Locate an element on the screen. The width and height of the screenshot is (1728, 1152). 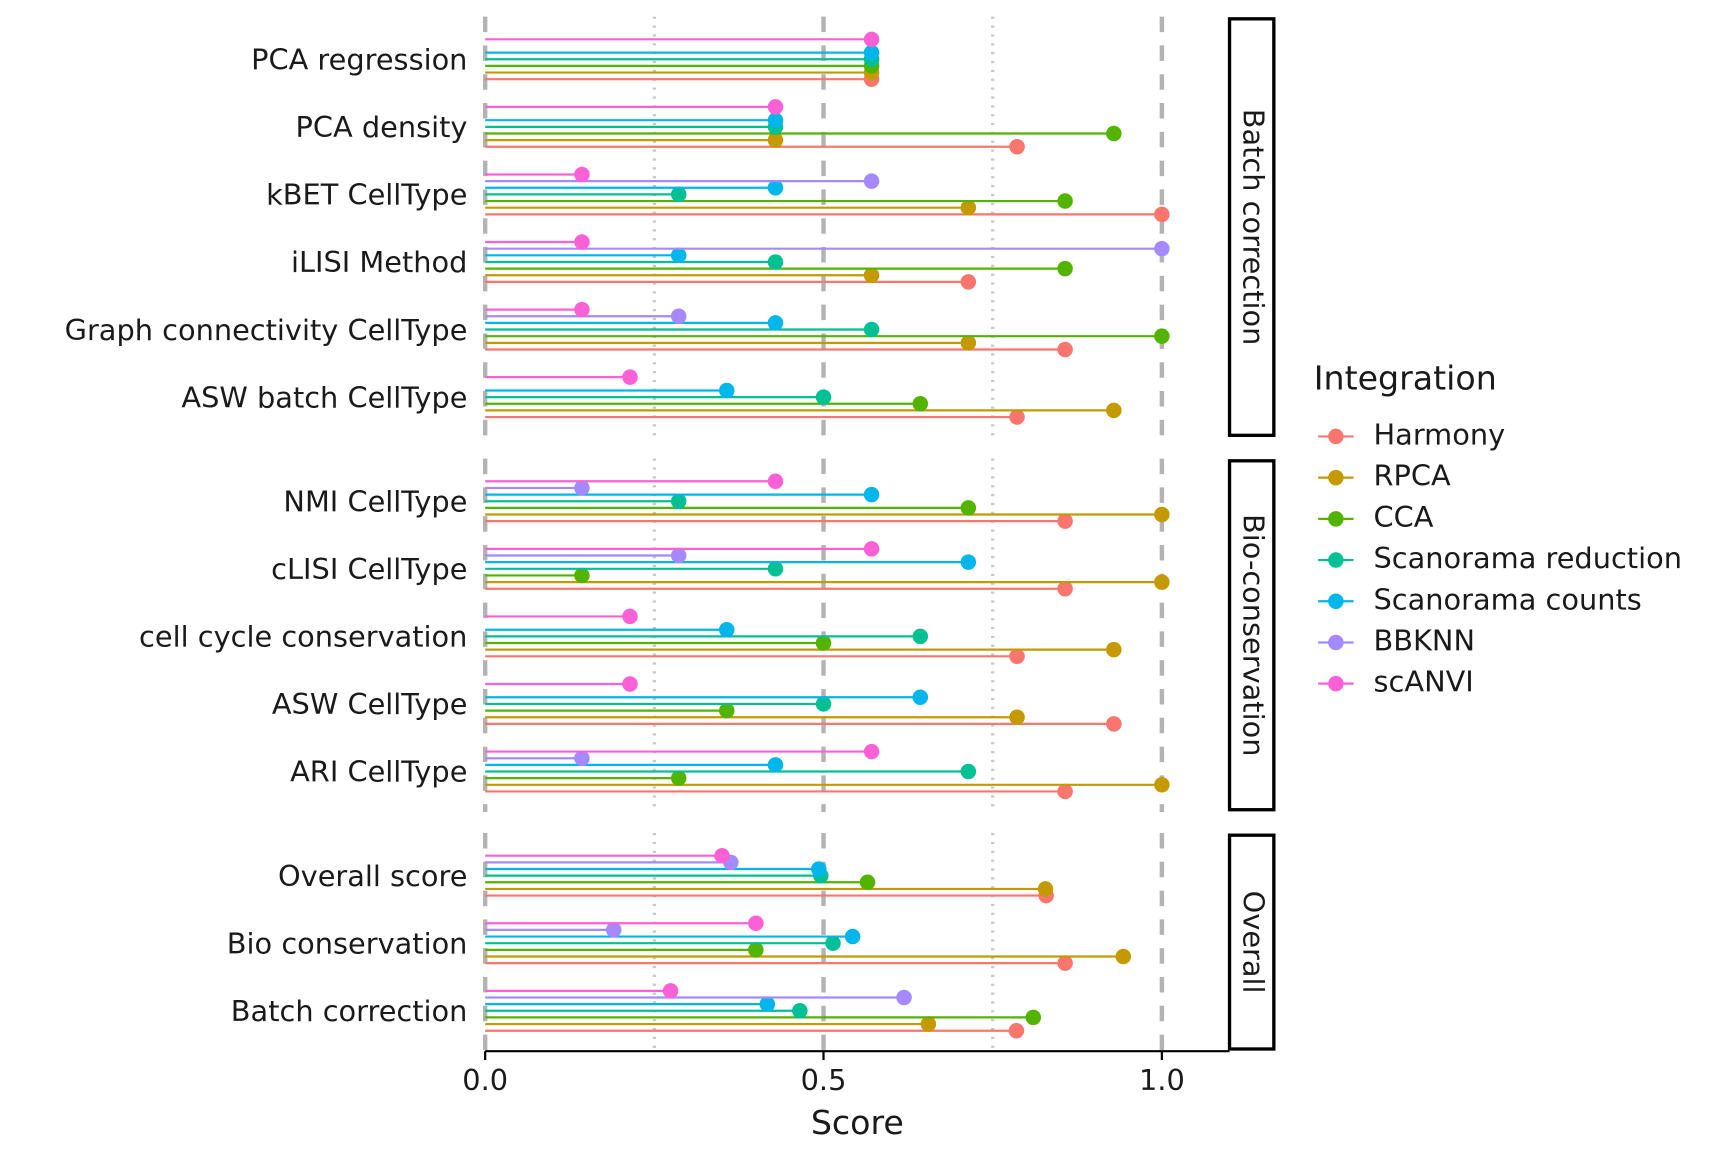
y-tick-label: cell cycle conservation is located at coordinates (303, 637).